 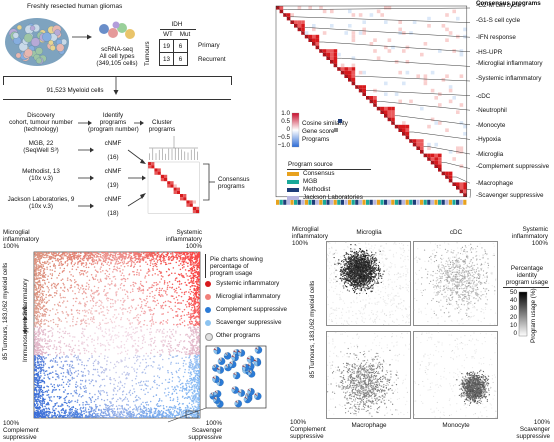 What do you see at coordinates (305, 229) in the screenshot?
I see `d-corner-tl-1: Microglial` at bounding box center [305, 229].